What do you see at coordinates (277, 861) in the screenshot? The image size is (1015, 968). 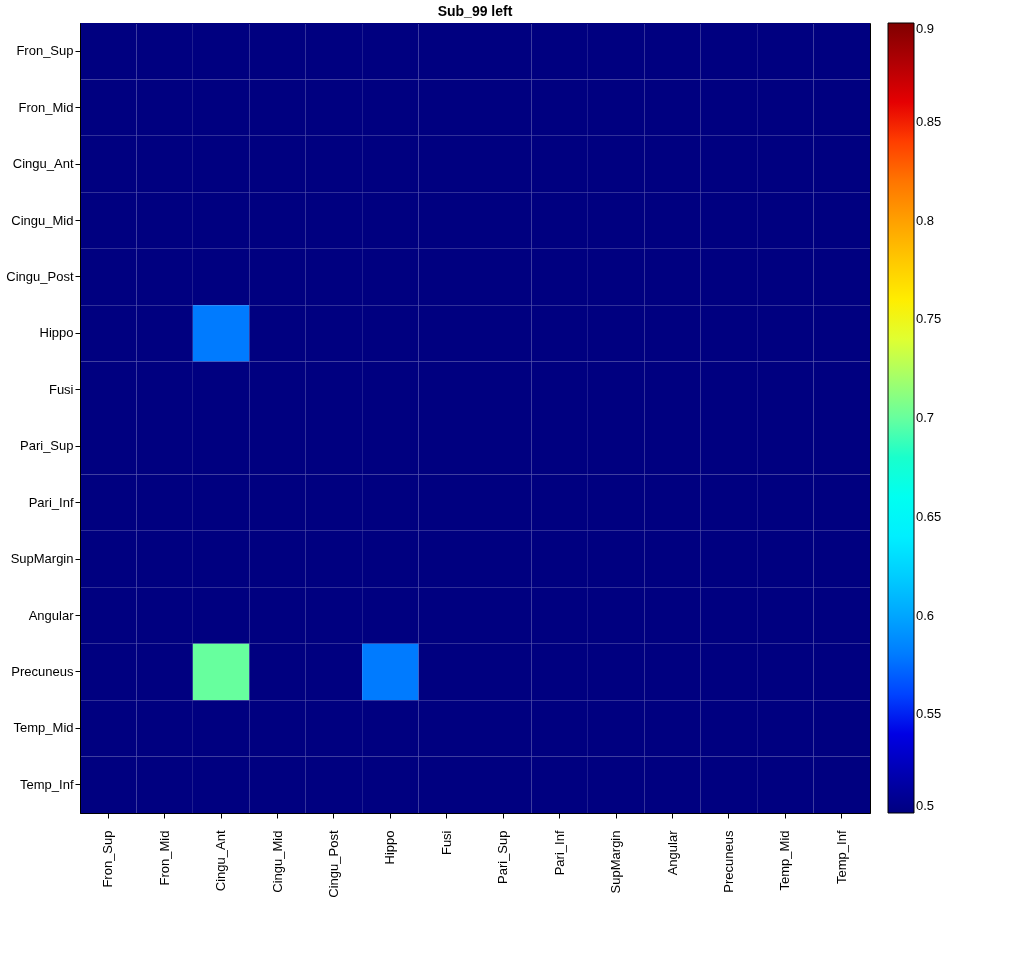 I see `x-tick-label: Cingu_Mid` at bounding box center [277, 861].